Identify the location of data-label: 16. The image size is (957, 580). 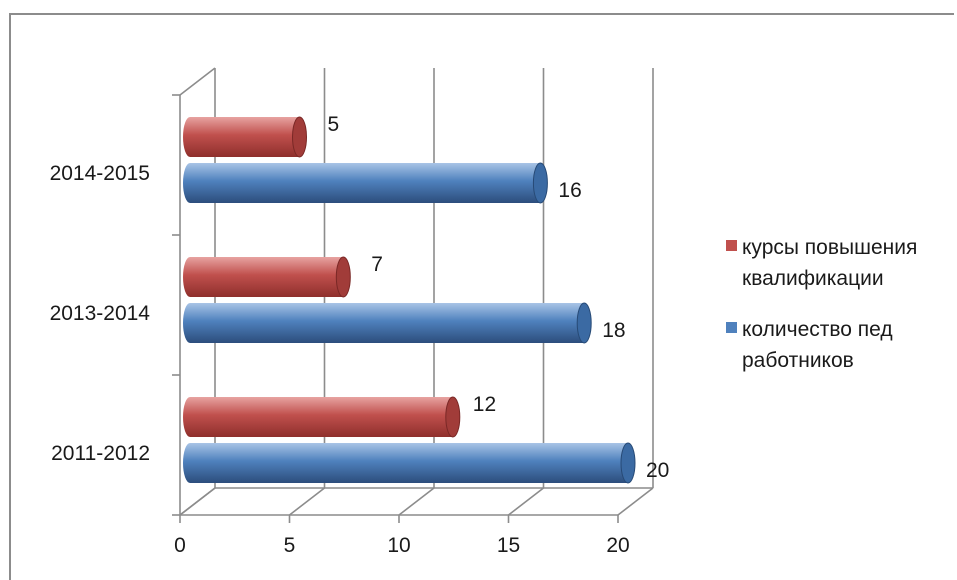
(569, 190).